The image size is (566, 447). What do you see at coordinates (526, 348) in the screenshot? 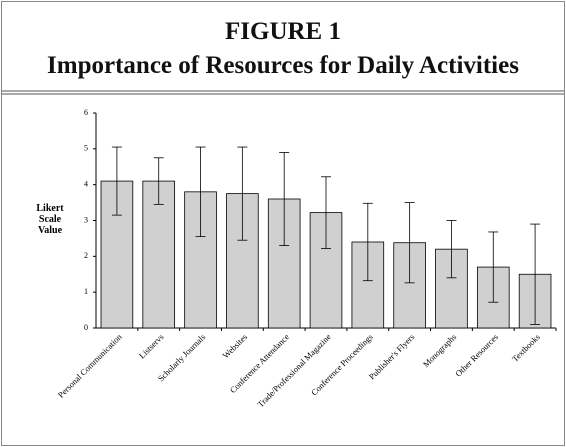
I see `x-tick-label: Textbooks` at bounding box center [526, 348].